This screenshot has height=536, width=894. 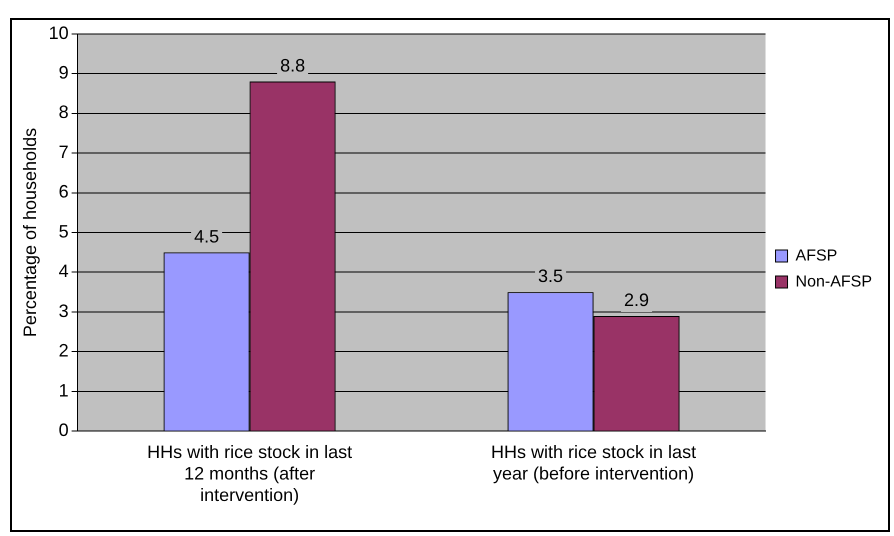 What do you see at coordinates (63, 430) in the screenshot?
I see `y-tick-label: 0` at bounding box center [63, 430].